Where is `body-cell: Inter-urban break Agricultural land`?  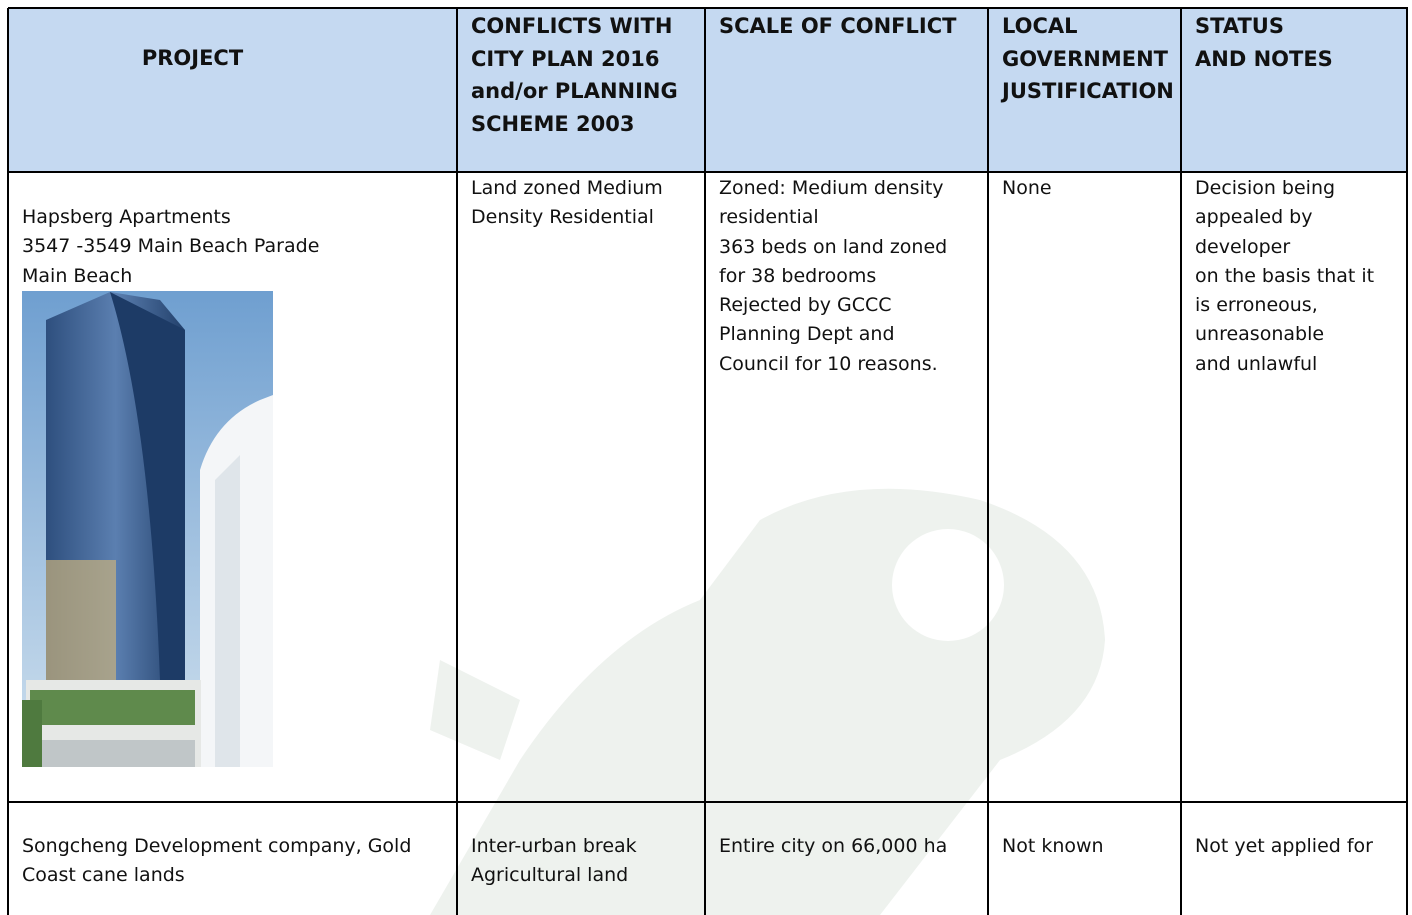
body-cell: Inter-urban break Agricultural land is located at coordinates (581, 861).